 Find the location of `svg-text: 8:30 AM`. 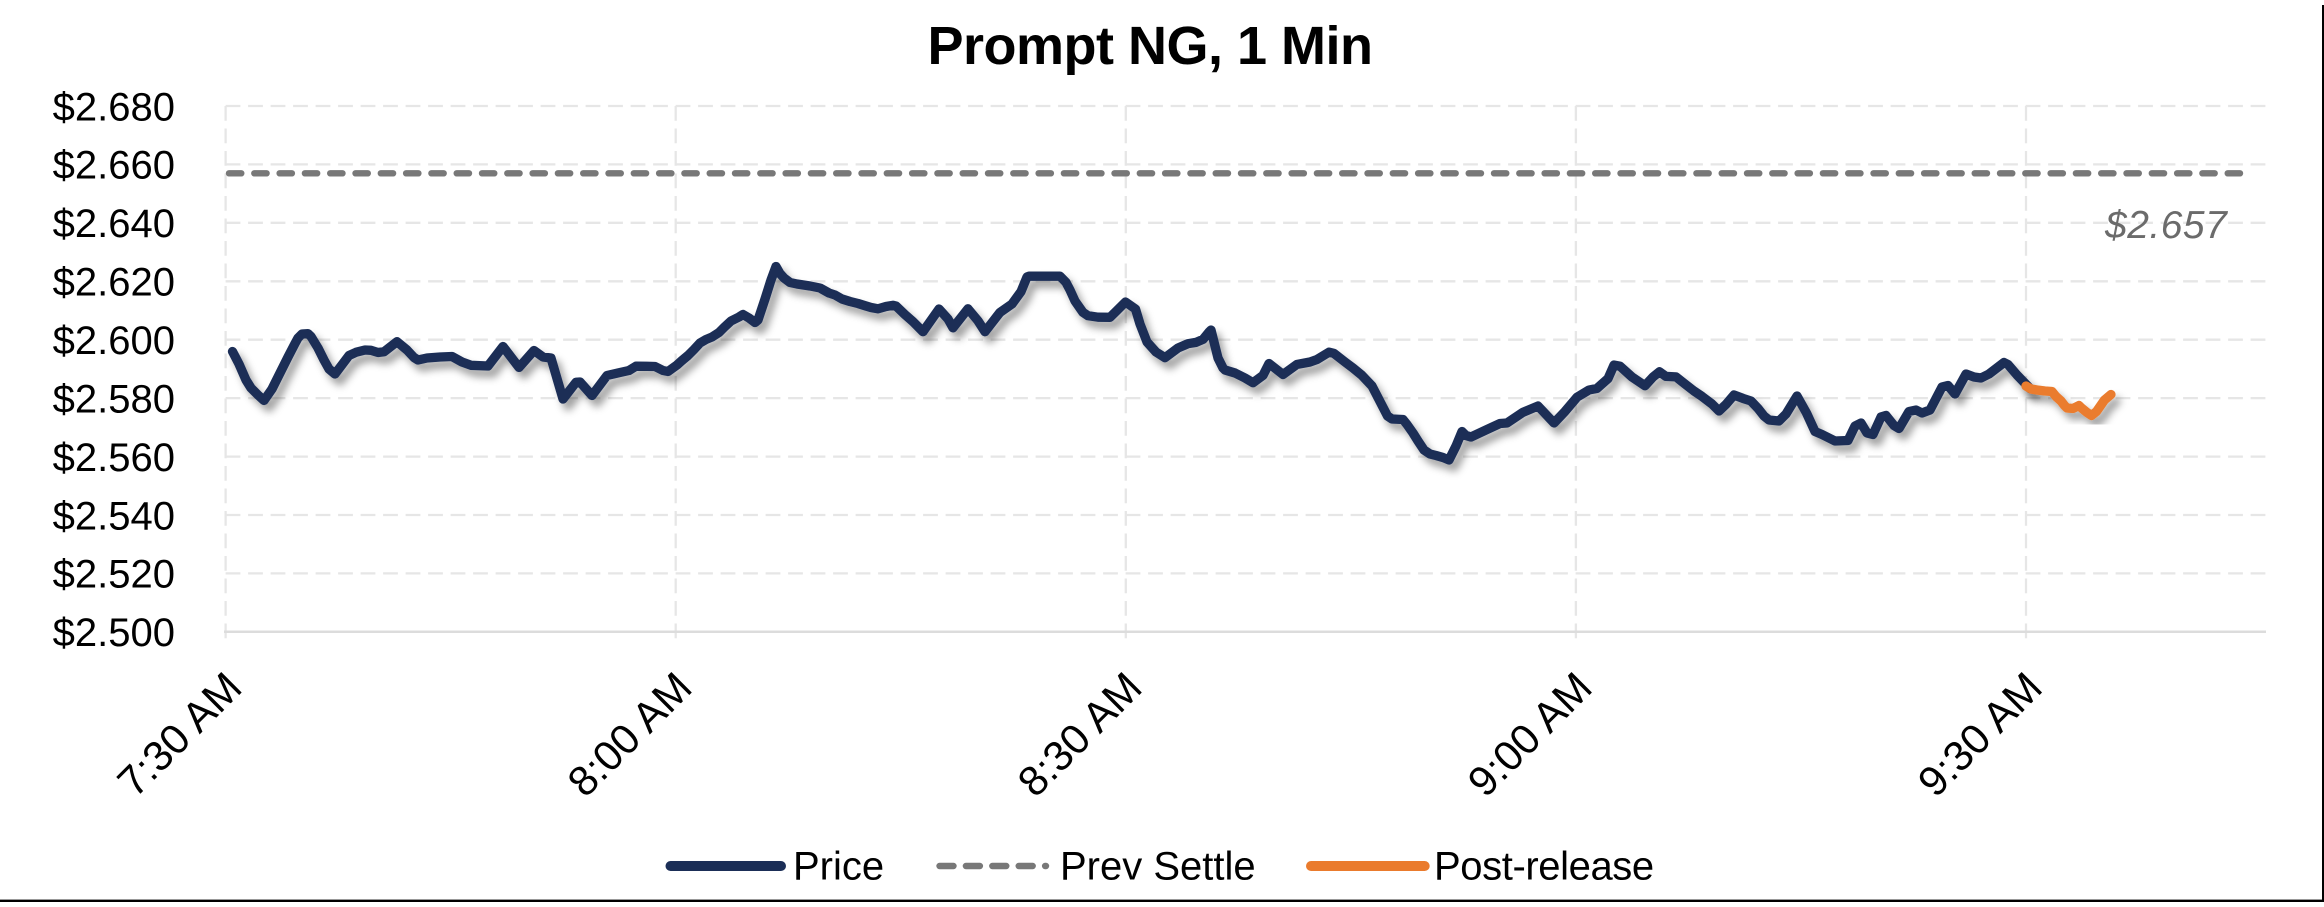

svg-text: 8:30 AM is located at coordinates (1079, 734).